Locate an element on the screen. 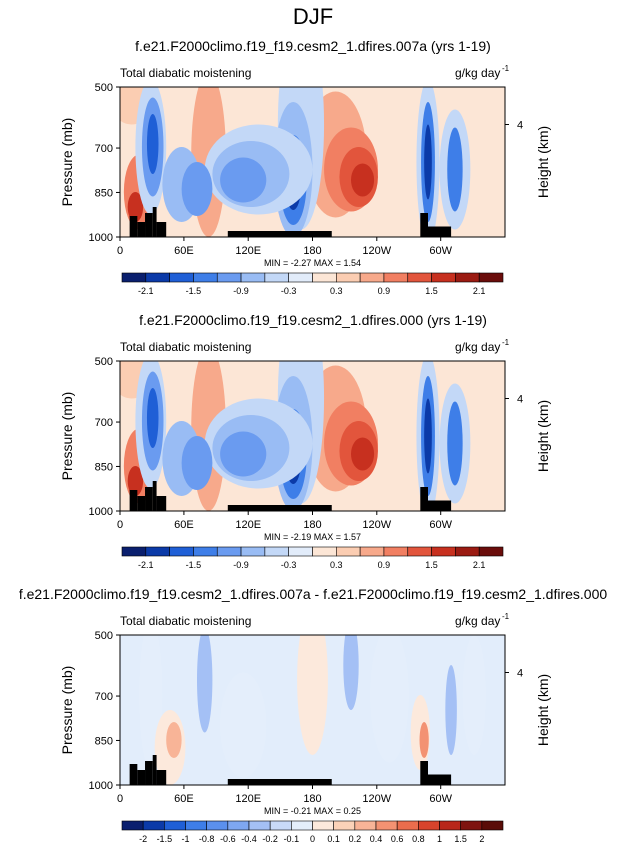 This screenshot has width=626, height=851. colorbar-label: -2 is located at coordinates (143, 839).